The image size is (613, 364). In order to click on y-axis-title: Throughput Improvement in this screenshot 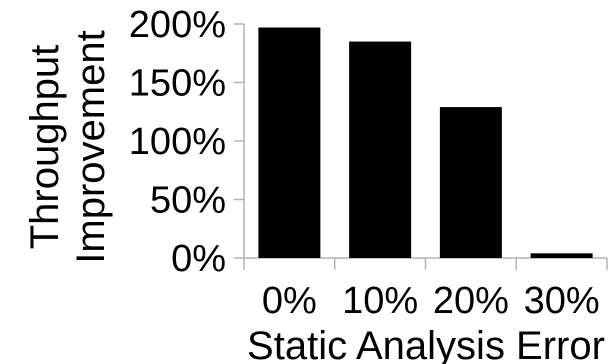, I will do `click(68, 146)`.